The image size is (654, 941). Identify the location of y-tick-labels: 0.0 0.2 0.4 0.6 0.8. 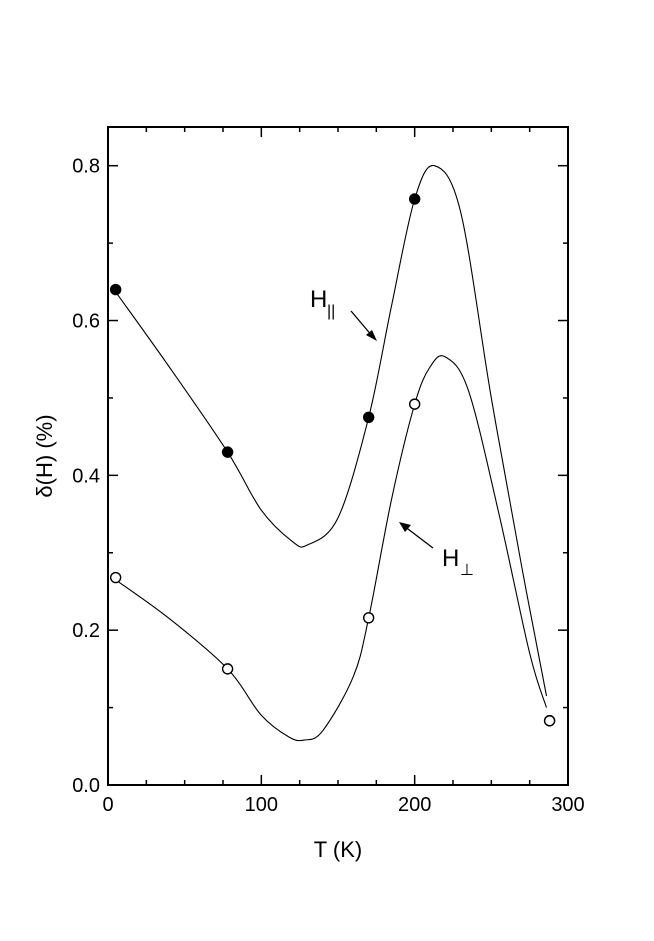
(86, 476).